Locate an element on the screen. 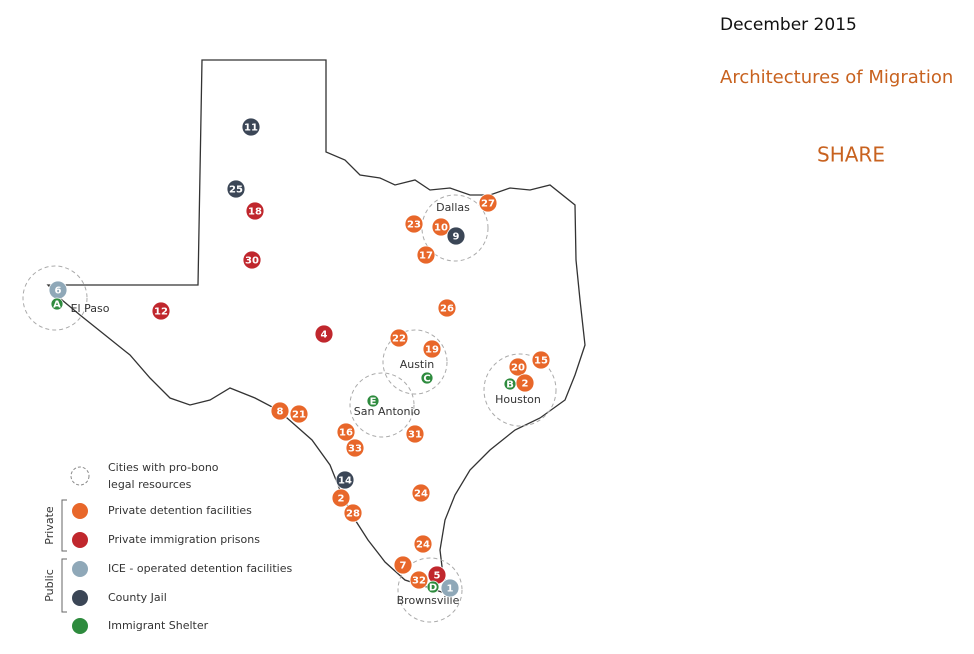 The image size is (974, 654). marker-label: 10 is located at coordinates (441, 228).